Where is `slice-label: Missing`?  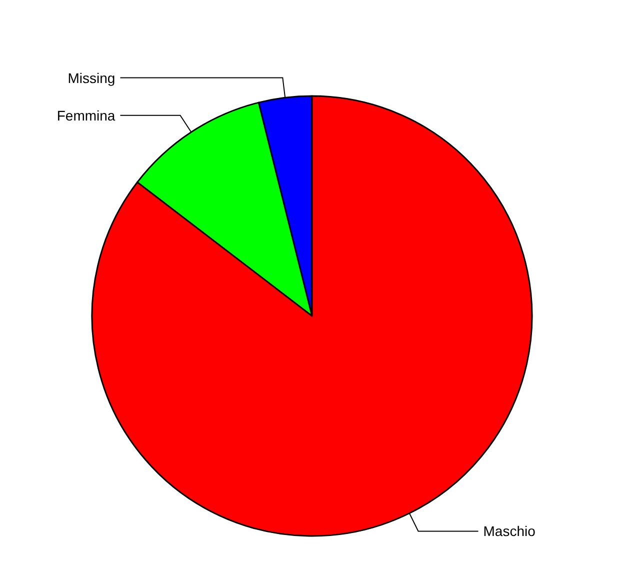 slice-label: Missing is located at coordinates (92, 78).